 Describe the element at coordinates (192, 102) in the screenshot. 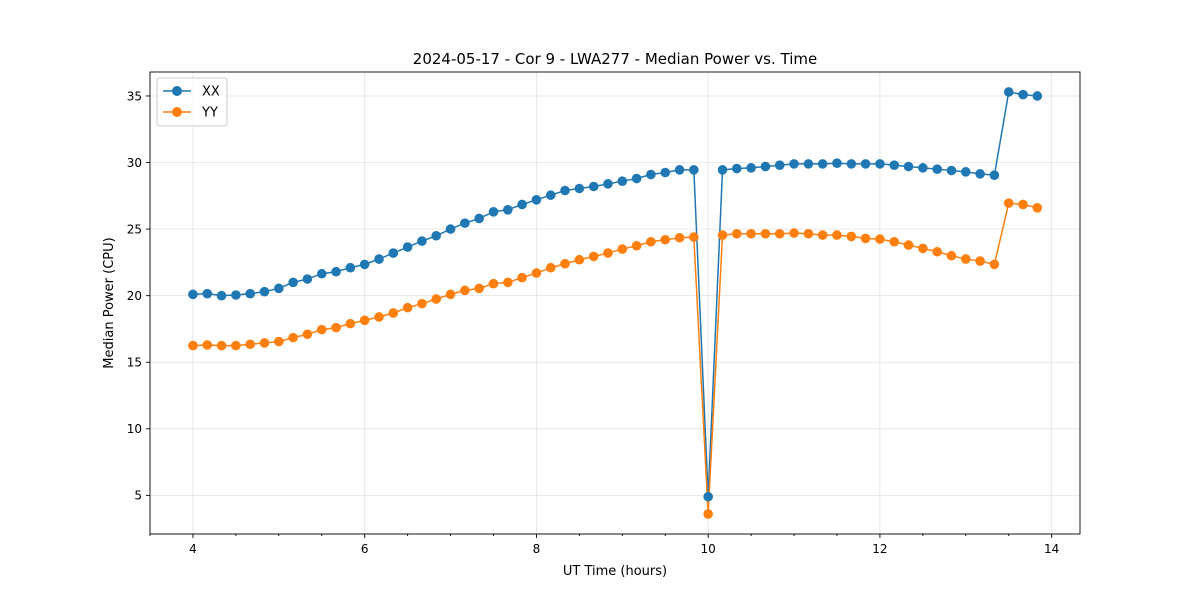

I see `legend: XX YY` at that location.